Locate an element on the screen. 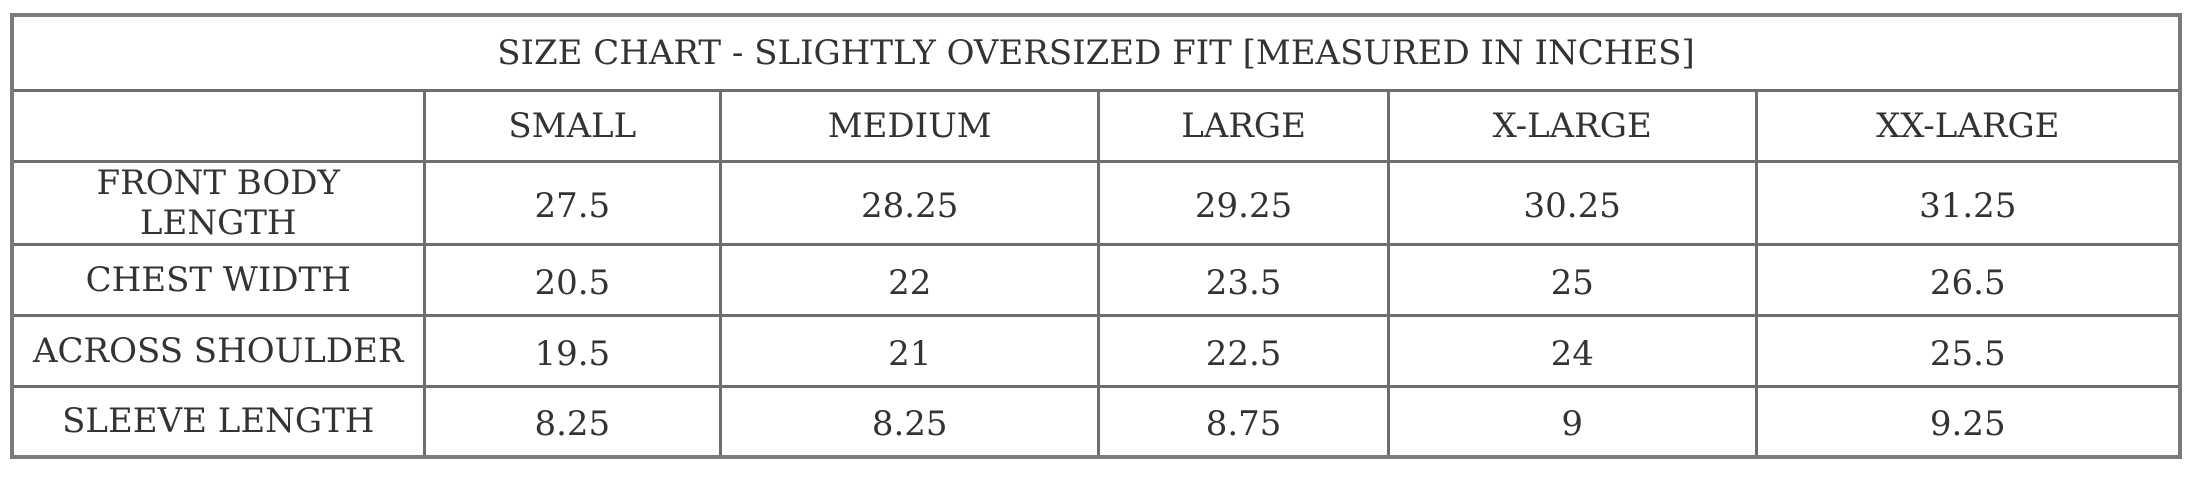 The width and height of the screenshot is (2190, 492). row-label: FRONT BODY LENGTH is located at coordinates (218, 202).